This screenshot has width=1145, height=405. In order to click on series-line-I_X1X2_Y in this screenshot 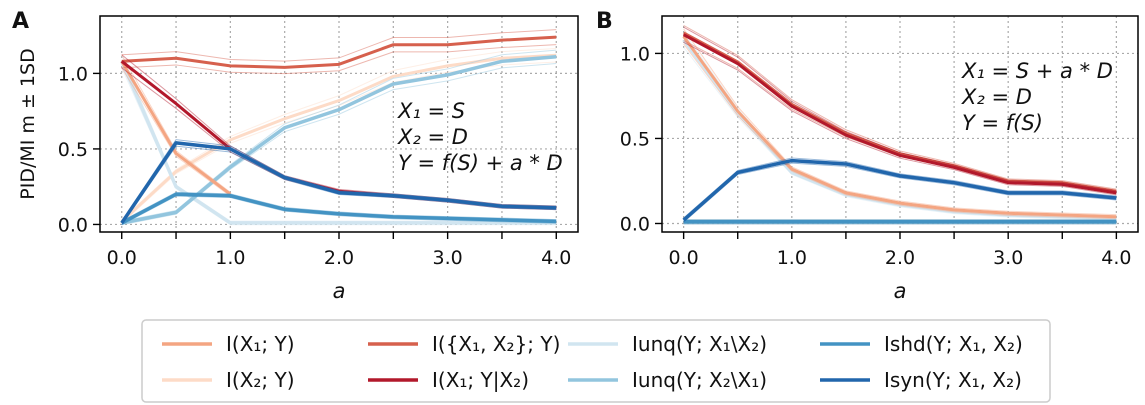, I will do `click(339, 52)`.